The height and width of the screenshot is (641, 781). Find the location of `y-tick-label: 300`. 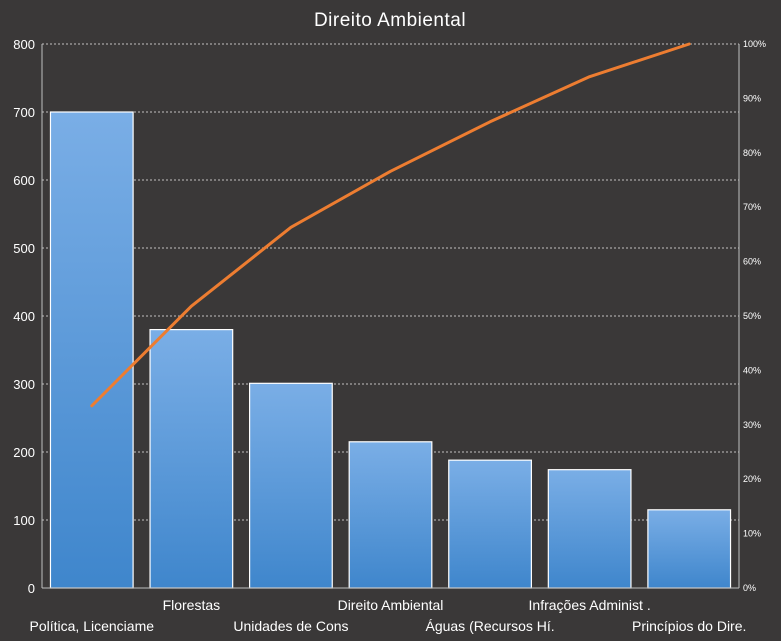

y-tick-label: 300 is located at coordinates (24, 384).